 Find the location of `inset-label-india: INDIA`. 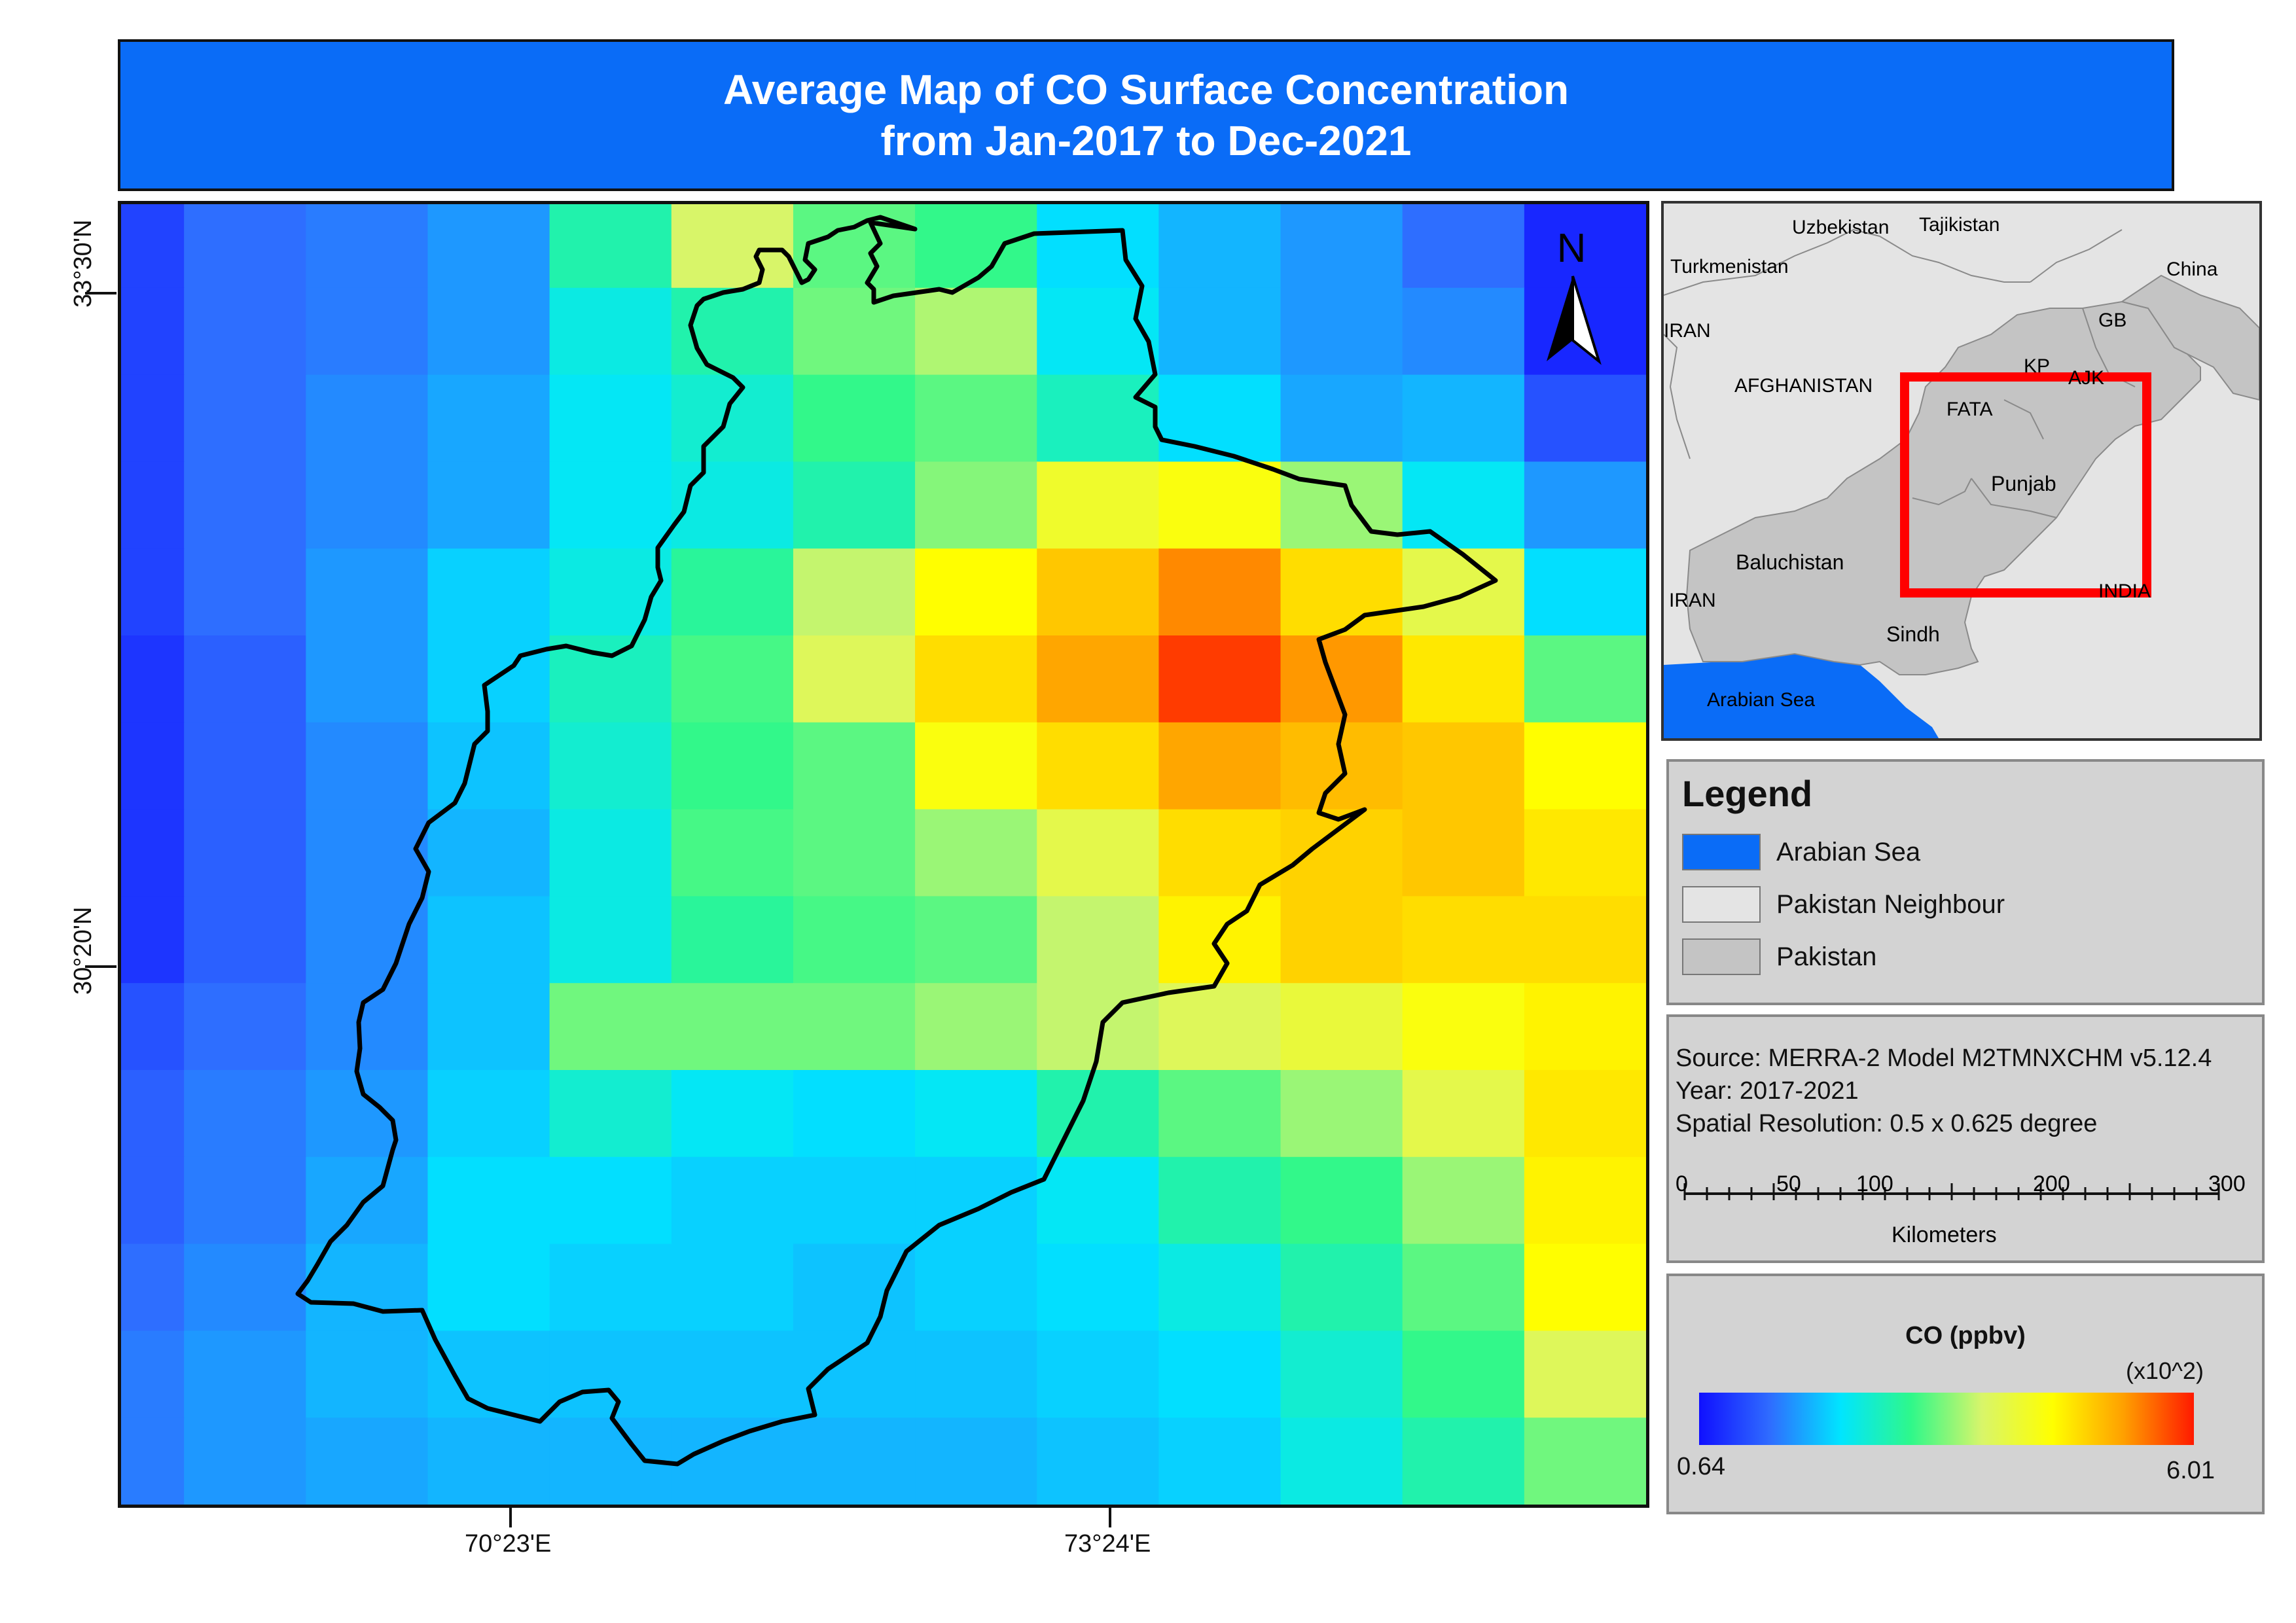

inset-label-india: INDIA is located at coordinates (2124, 591).